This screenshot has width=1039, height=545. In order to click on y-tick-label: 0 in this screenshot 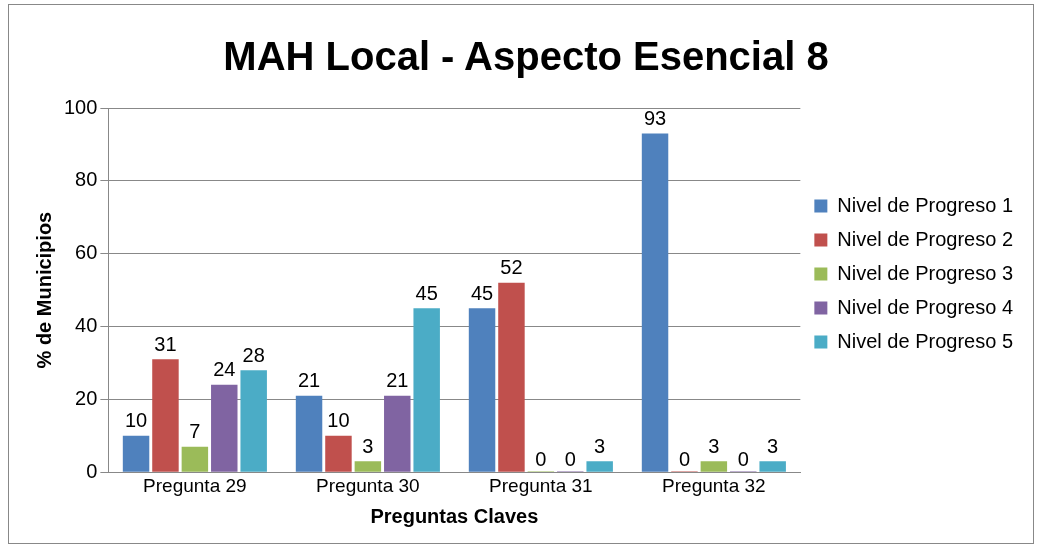, I will do `click(92, 470)`.